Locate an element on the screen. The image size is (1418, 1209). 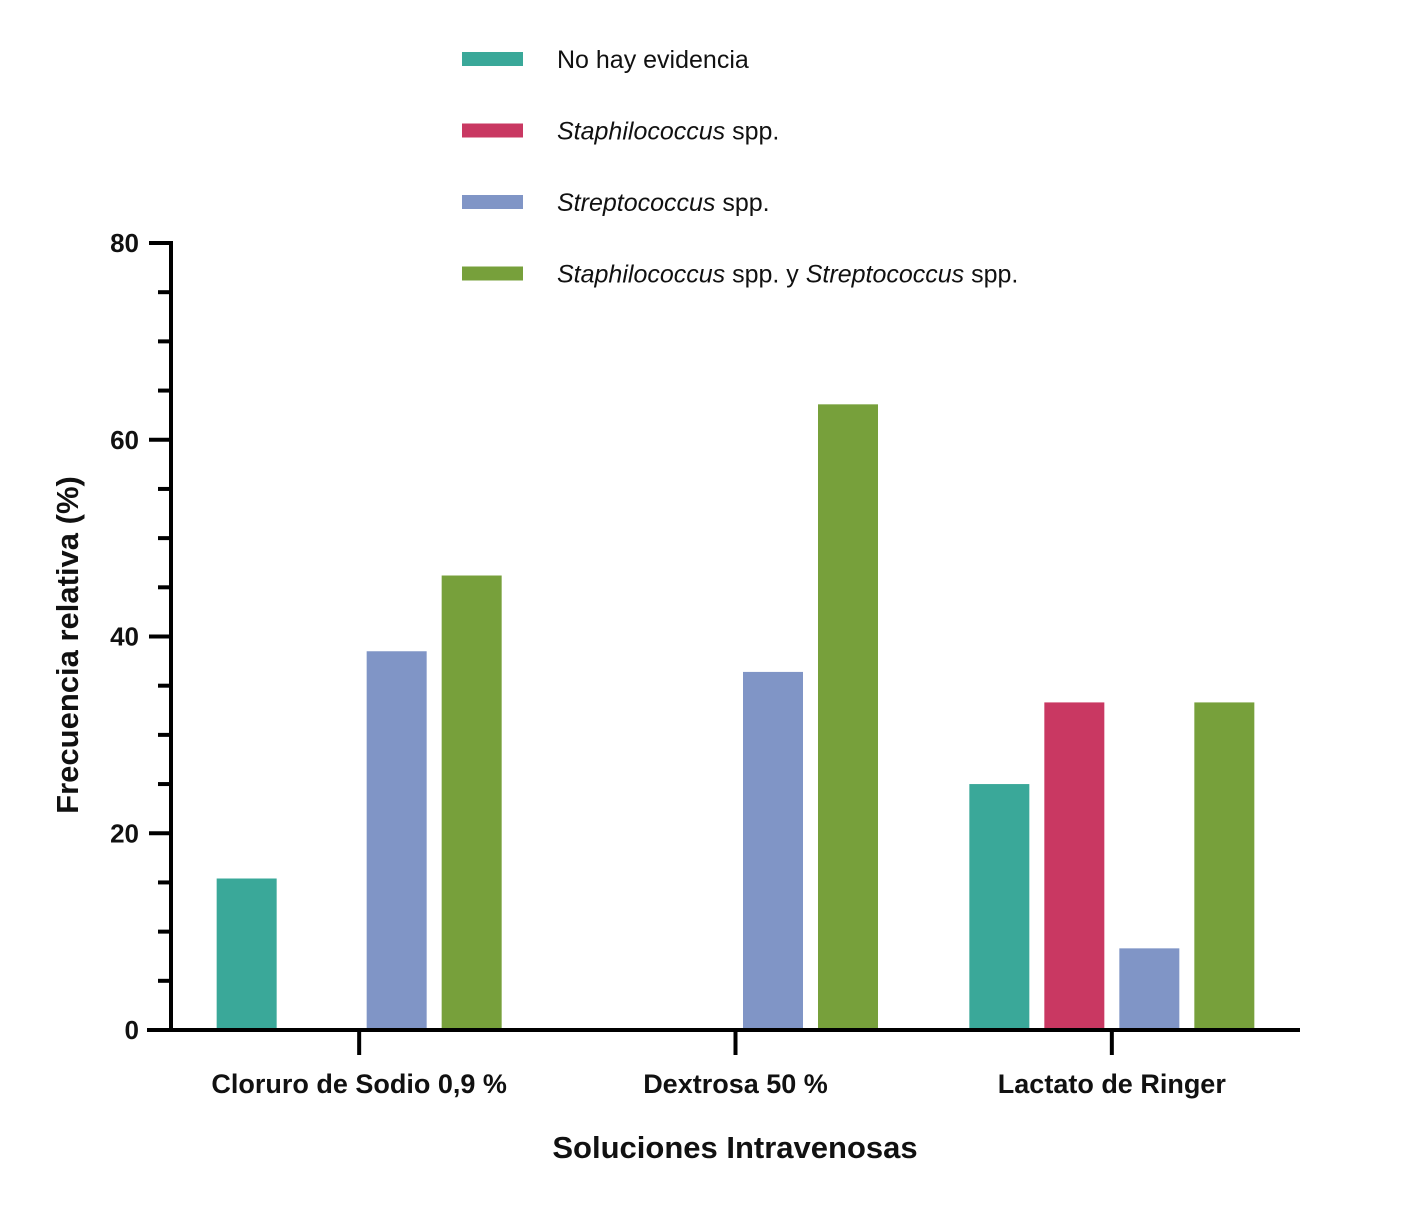
legend-item: Staphilococcus spp. is located at coordinates (620, 132).